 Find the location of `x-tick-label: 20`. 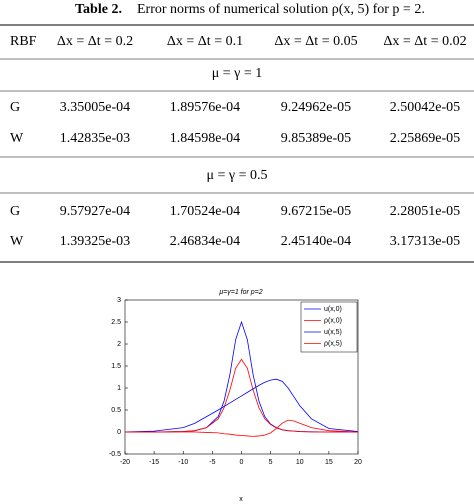

x-tick-label: 20 is located at coordinates (358, 462).